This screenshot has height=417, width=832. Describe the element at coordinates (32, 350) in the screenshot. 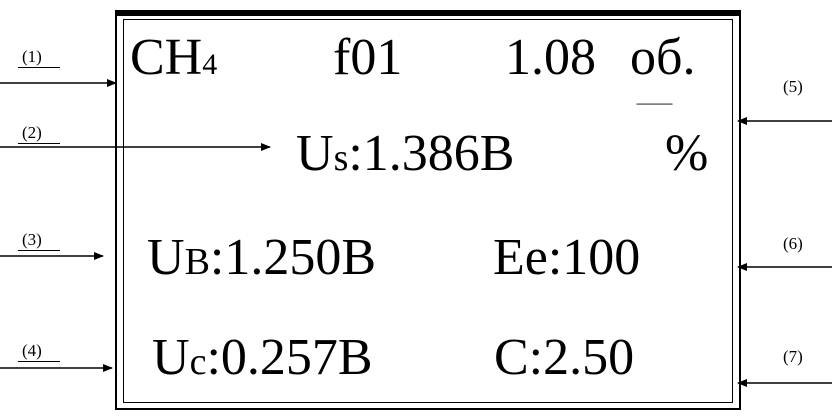

I see `marker-4: (4)` at that location.